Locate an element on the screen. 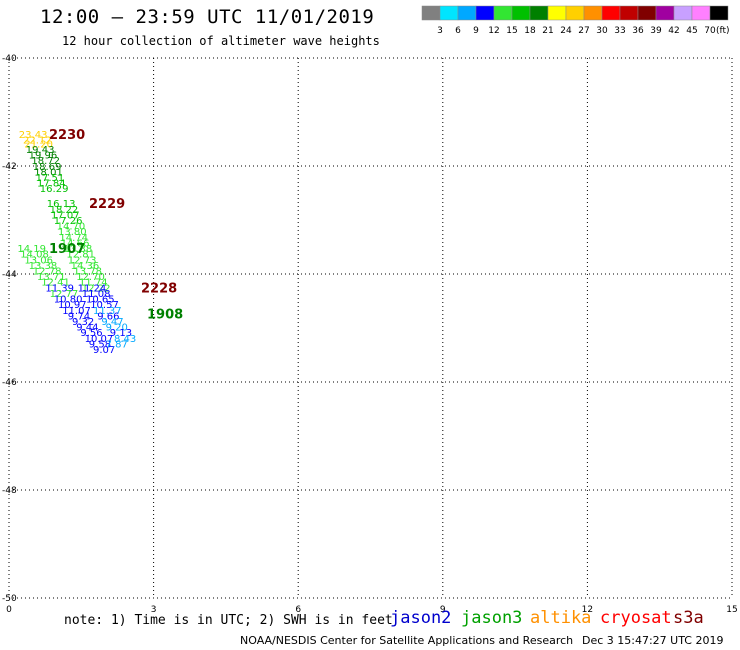 Image resolution: width=740 pixels, height=650 pixels. wave-height-label: 9.74 is located at coordinates (79, 316).